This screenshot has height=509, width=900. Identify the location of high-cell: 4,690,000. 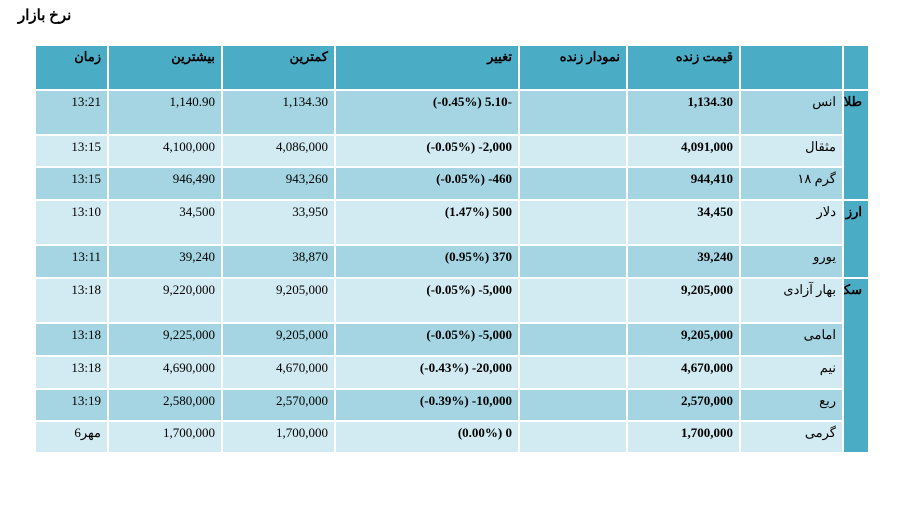
(165, 372).